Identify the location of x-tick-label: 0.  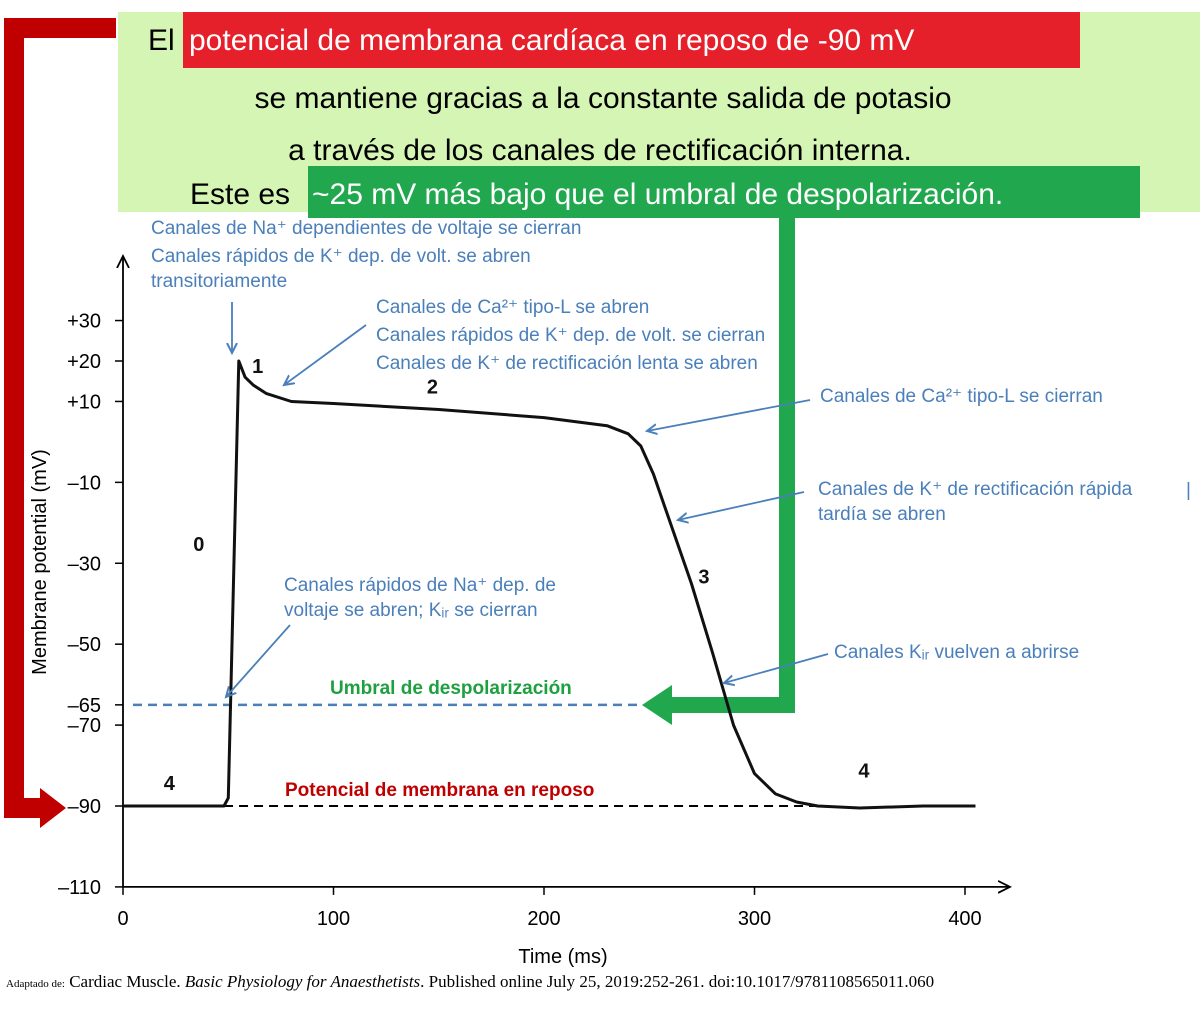
(122, 919).